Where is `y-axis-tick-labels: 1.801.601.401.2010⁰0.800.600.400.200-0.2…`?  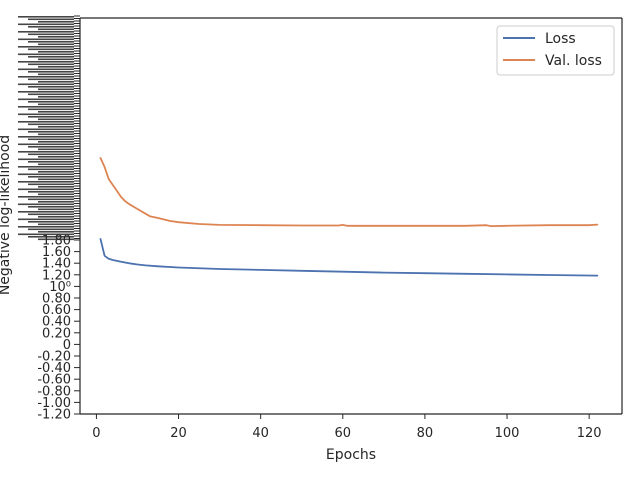 y-axis-tick-labels: 1.801.601.401.2010⁰0.800.600.400.200-0.2… is located at coordinates (58, 328).